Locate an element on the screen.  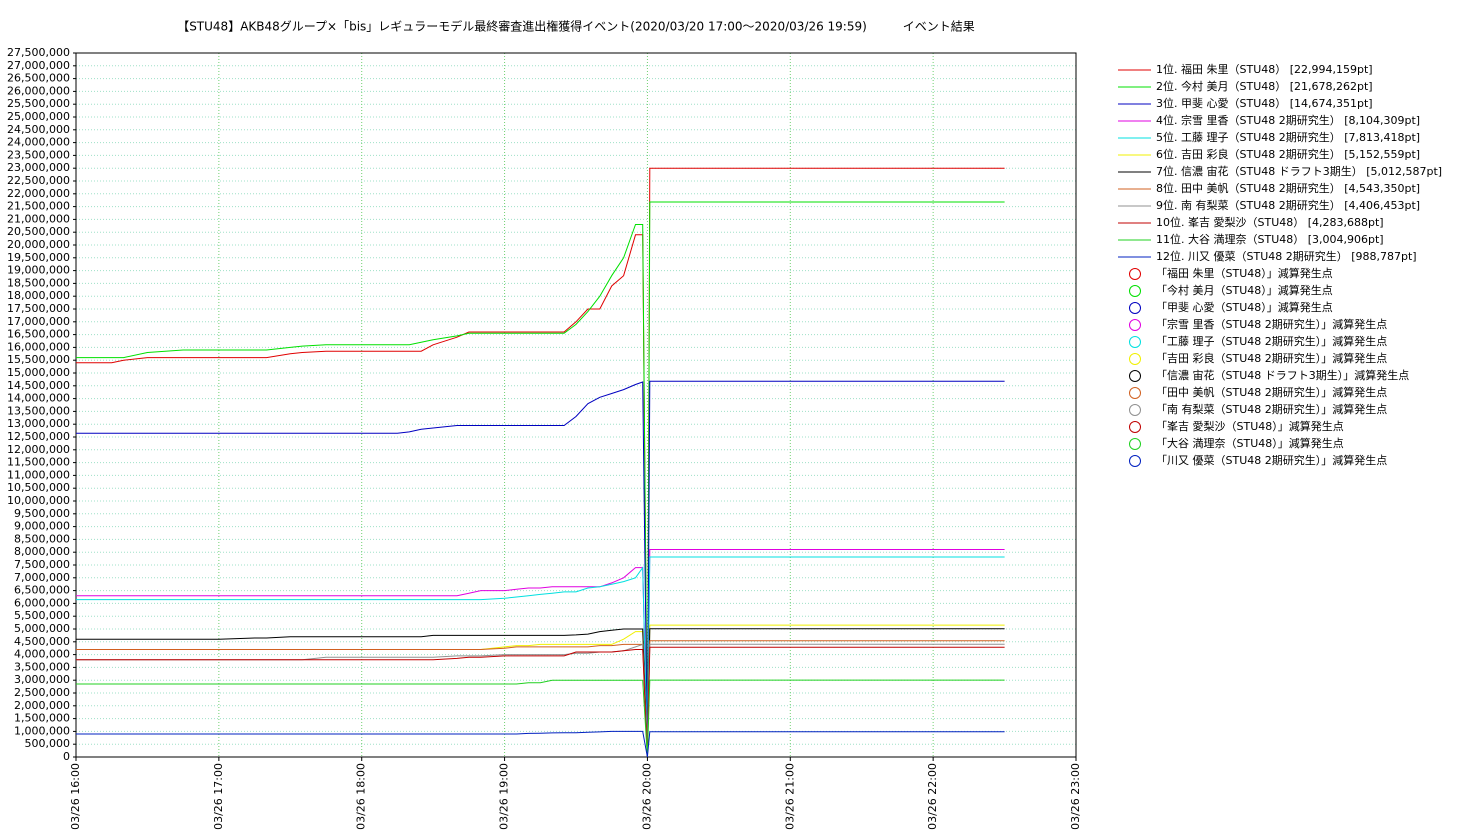
y-tick-label: 6,000,000 is located at coordinates (42, 602).